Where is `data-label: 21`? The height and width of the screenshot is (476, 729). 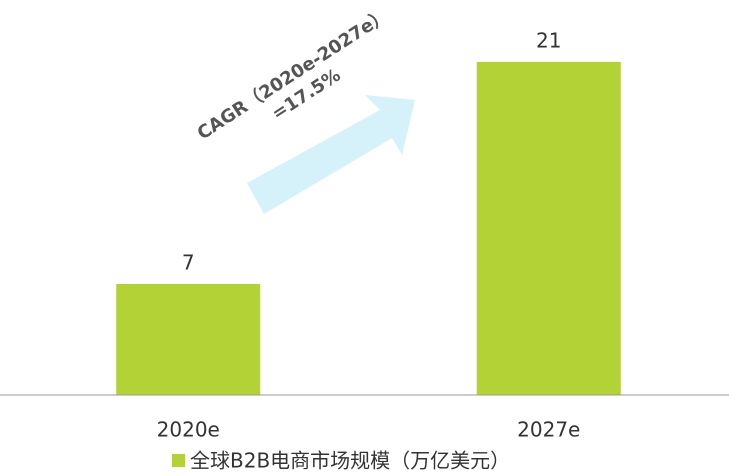 data-label: 21 is located at coordinates (548, 40).